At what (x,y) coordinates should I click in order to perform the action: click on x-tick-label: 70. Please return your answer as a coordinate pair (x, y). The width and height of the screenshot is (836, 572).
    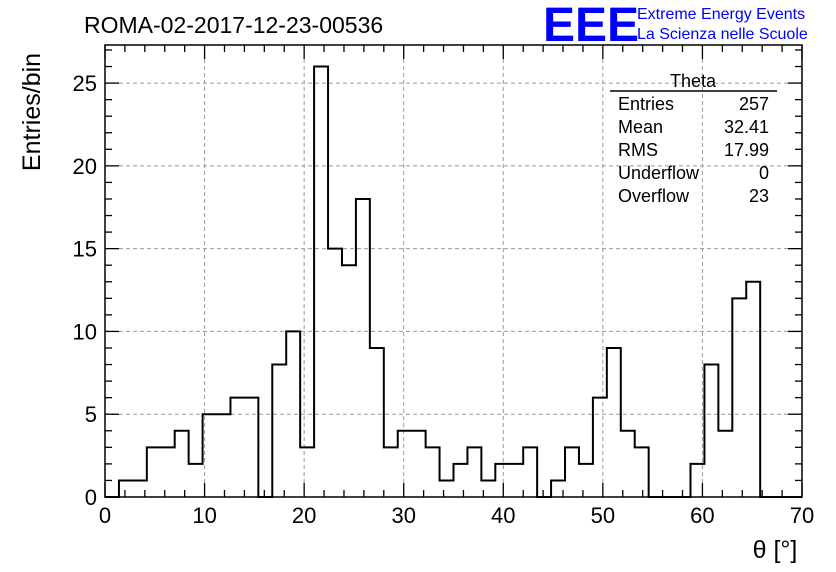
    Looking at the image, I should click on (802, 515).